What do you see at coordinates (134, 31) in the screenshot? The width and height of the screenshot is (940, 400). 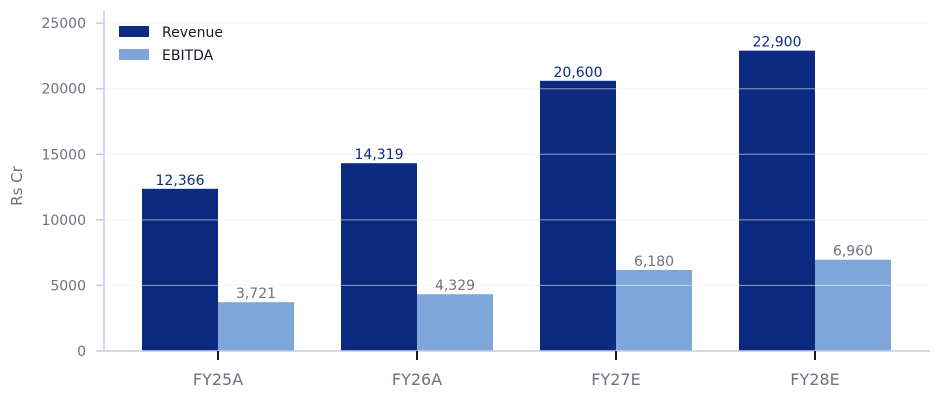 I see `legend-swatch-revenue` at bounding box center [134, 31].